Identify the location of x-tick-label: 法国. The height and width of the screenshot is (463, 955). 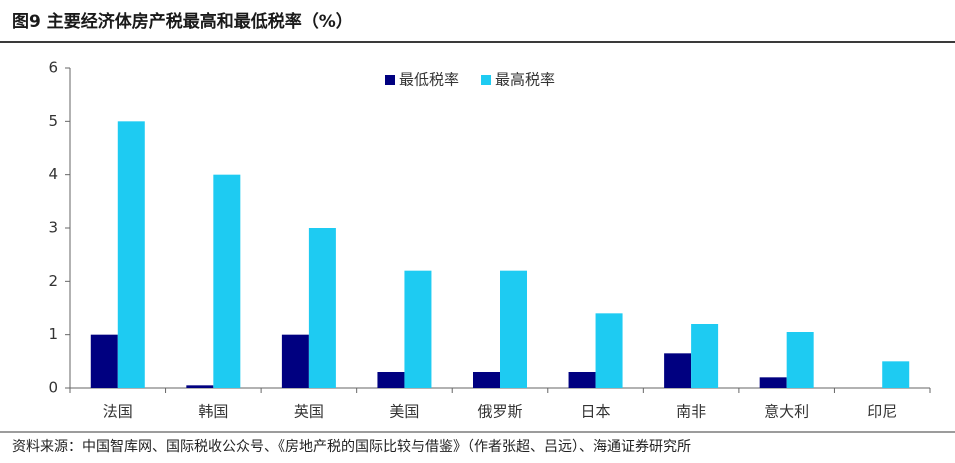
(118, 412).